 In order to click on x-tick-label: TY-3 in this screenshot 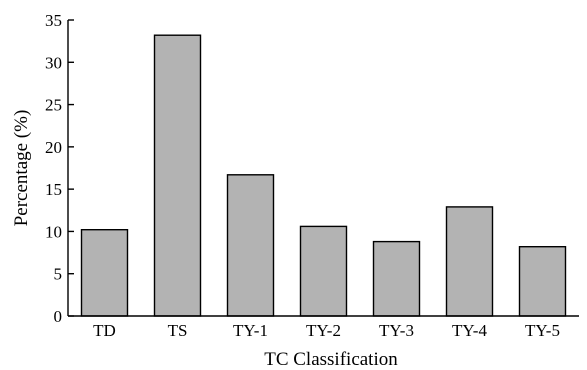, I will do `click(396, 330)`.